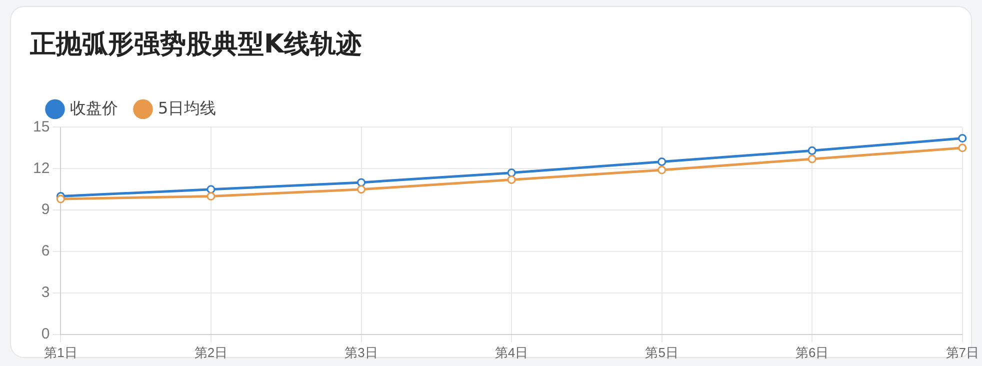 This screenshot has width=982, height=366. I want to click on x-tick-label: 第2日, so click(211, 352).